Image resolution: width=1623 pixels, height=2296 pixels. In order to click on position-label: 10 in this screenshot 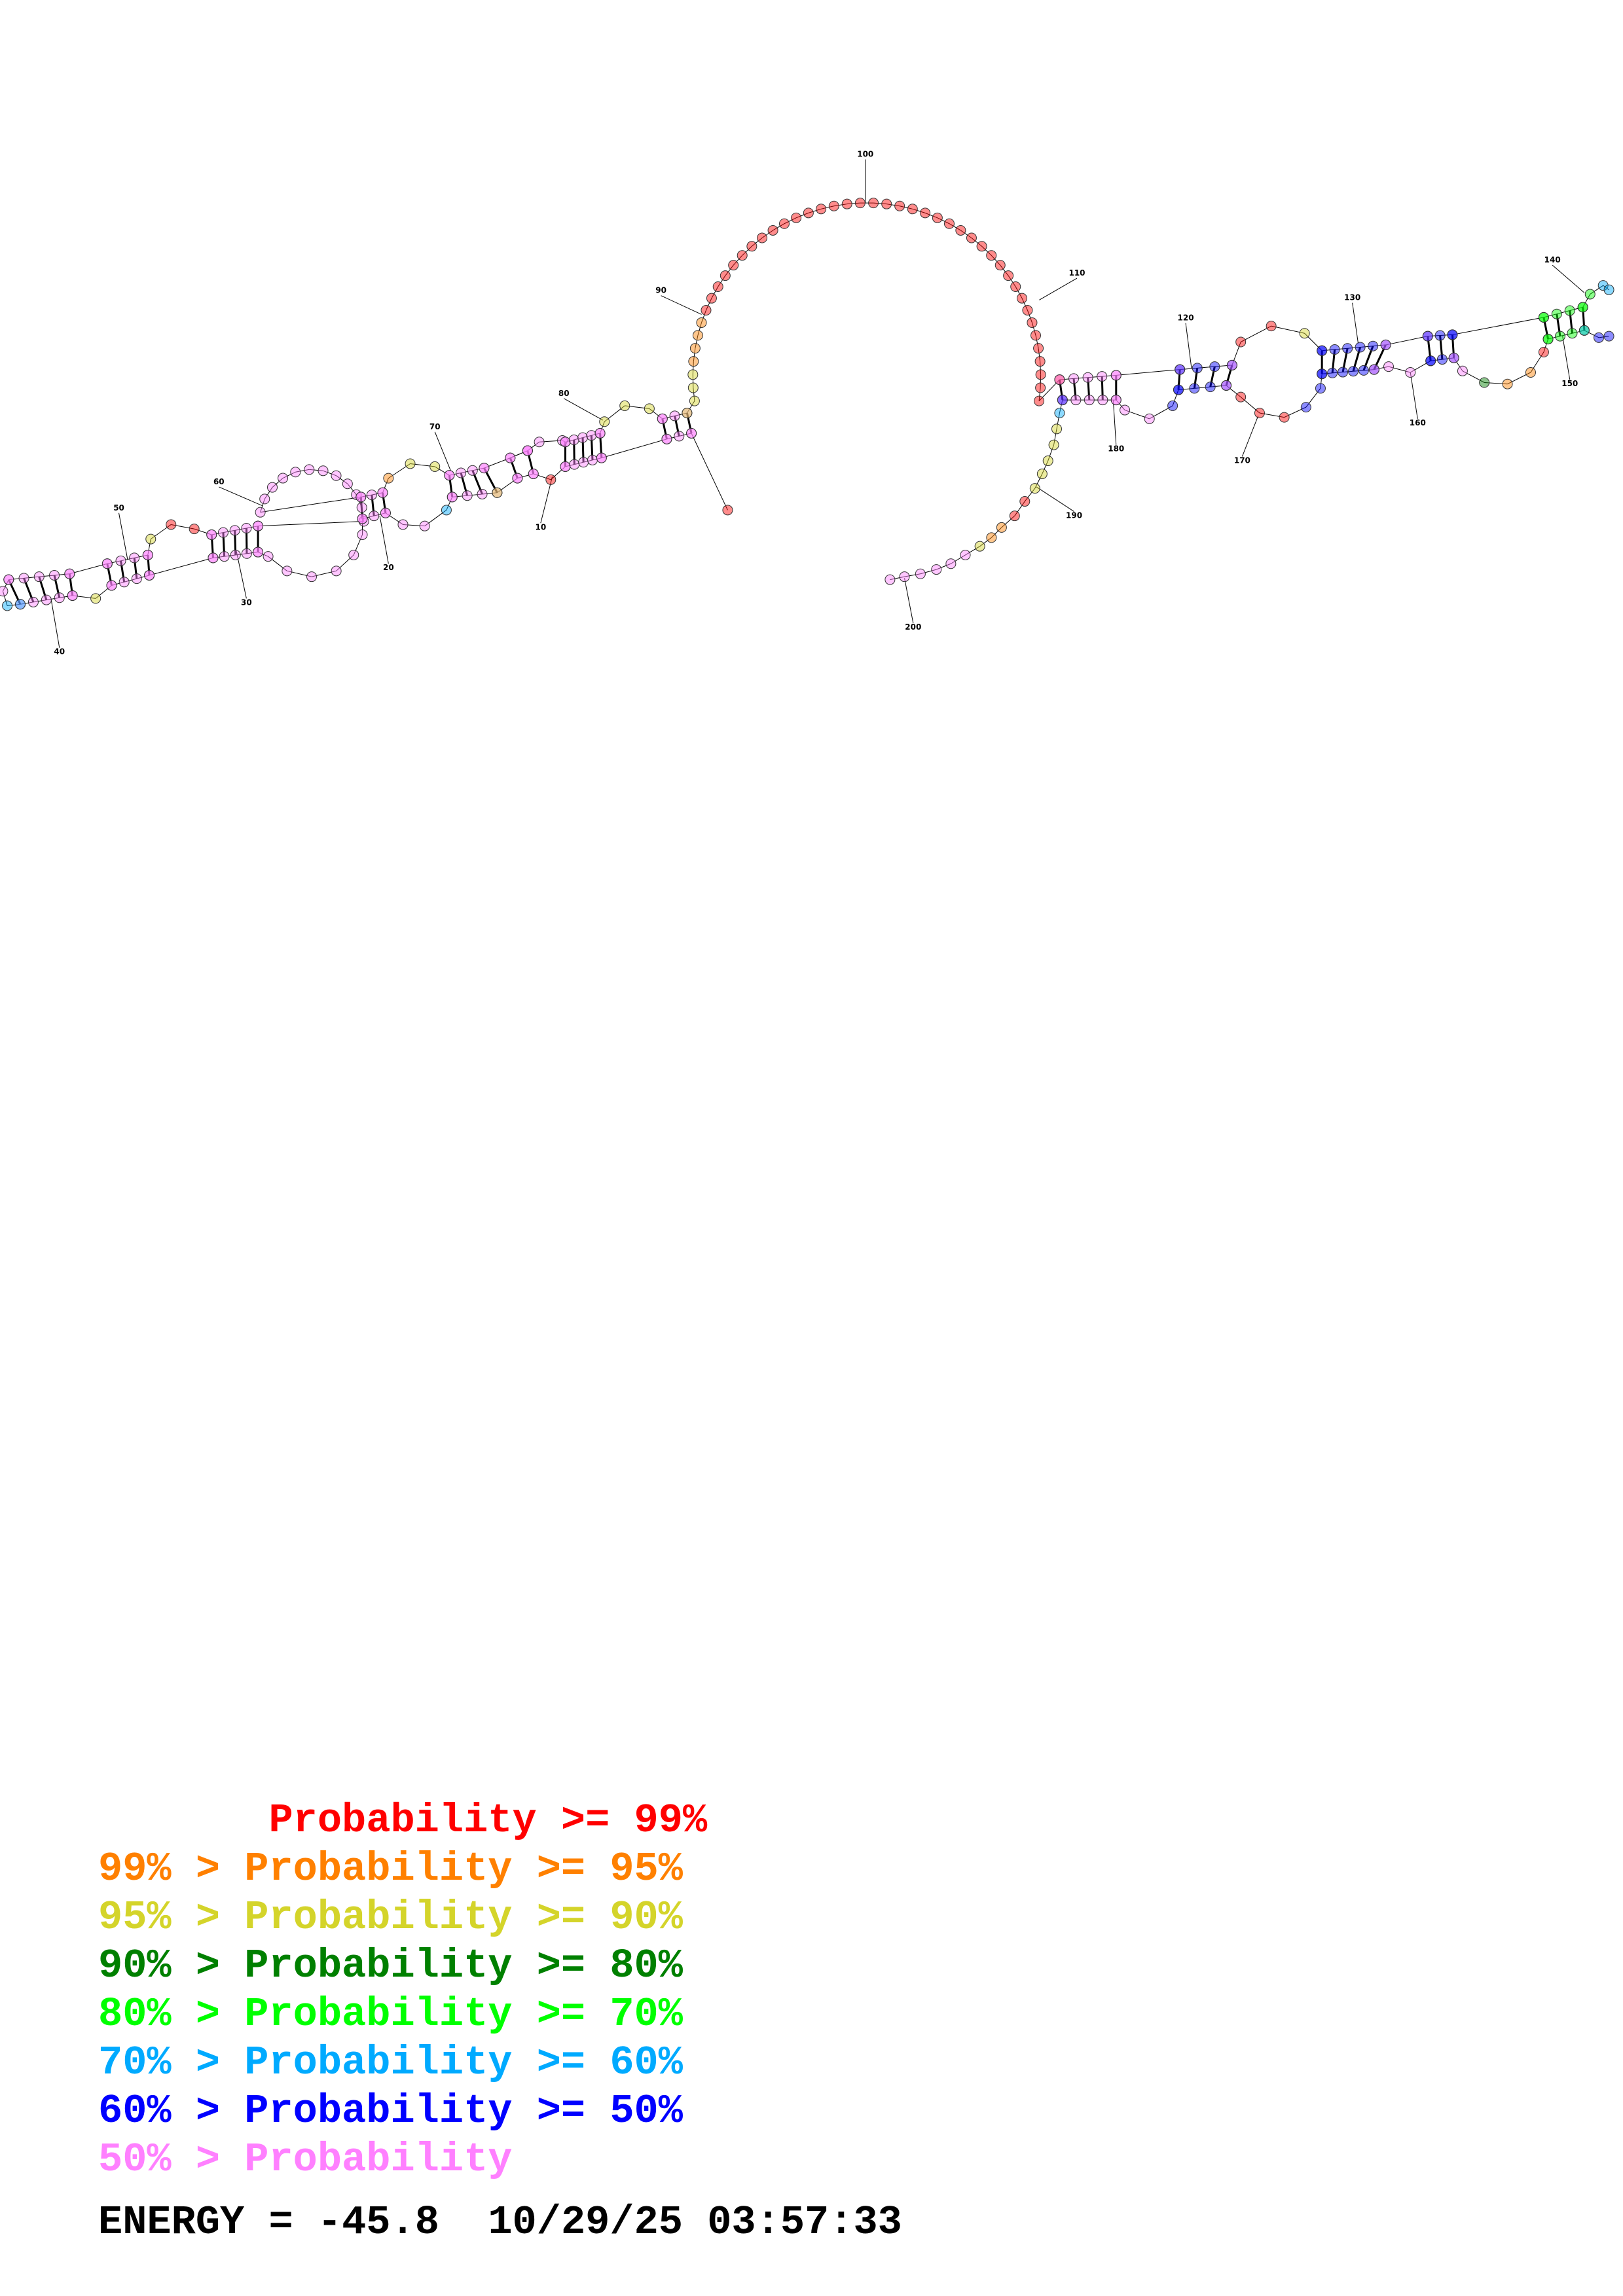, I will do `click(540, 526)`.